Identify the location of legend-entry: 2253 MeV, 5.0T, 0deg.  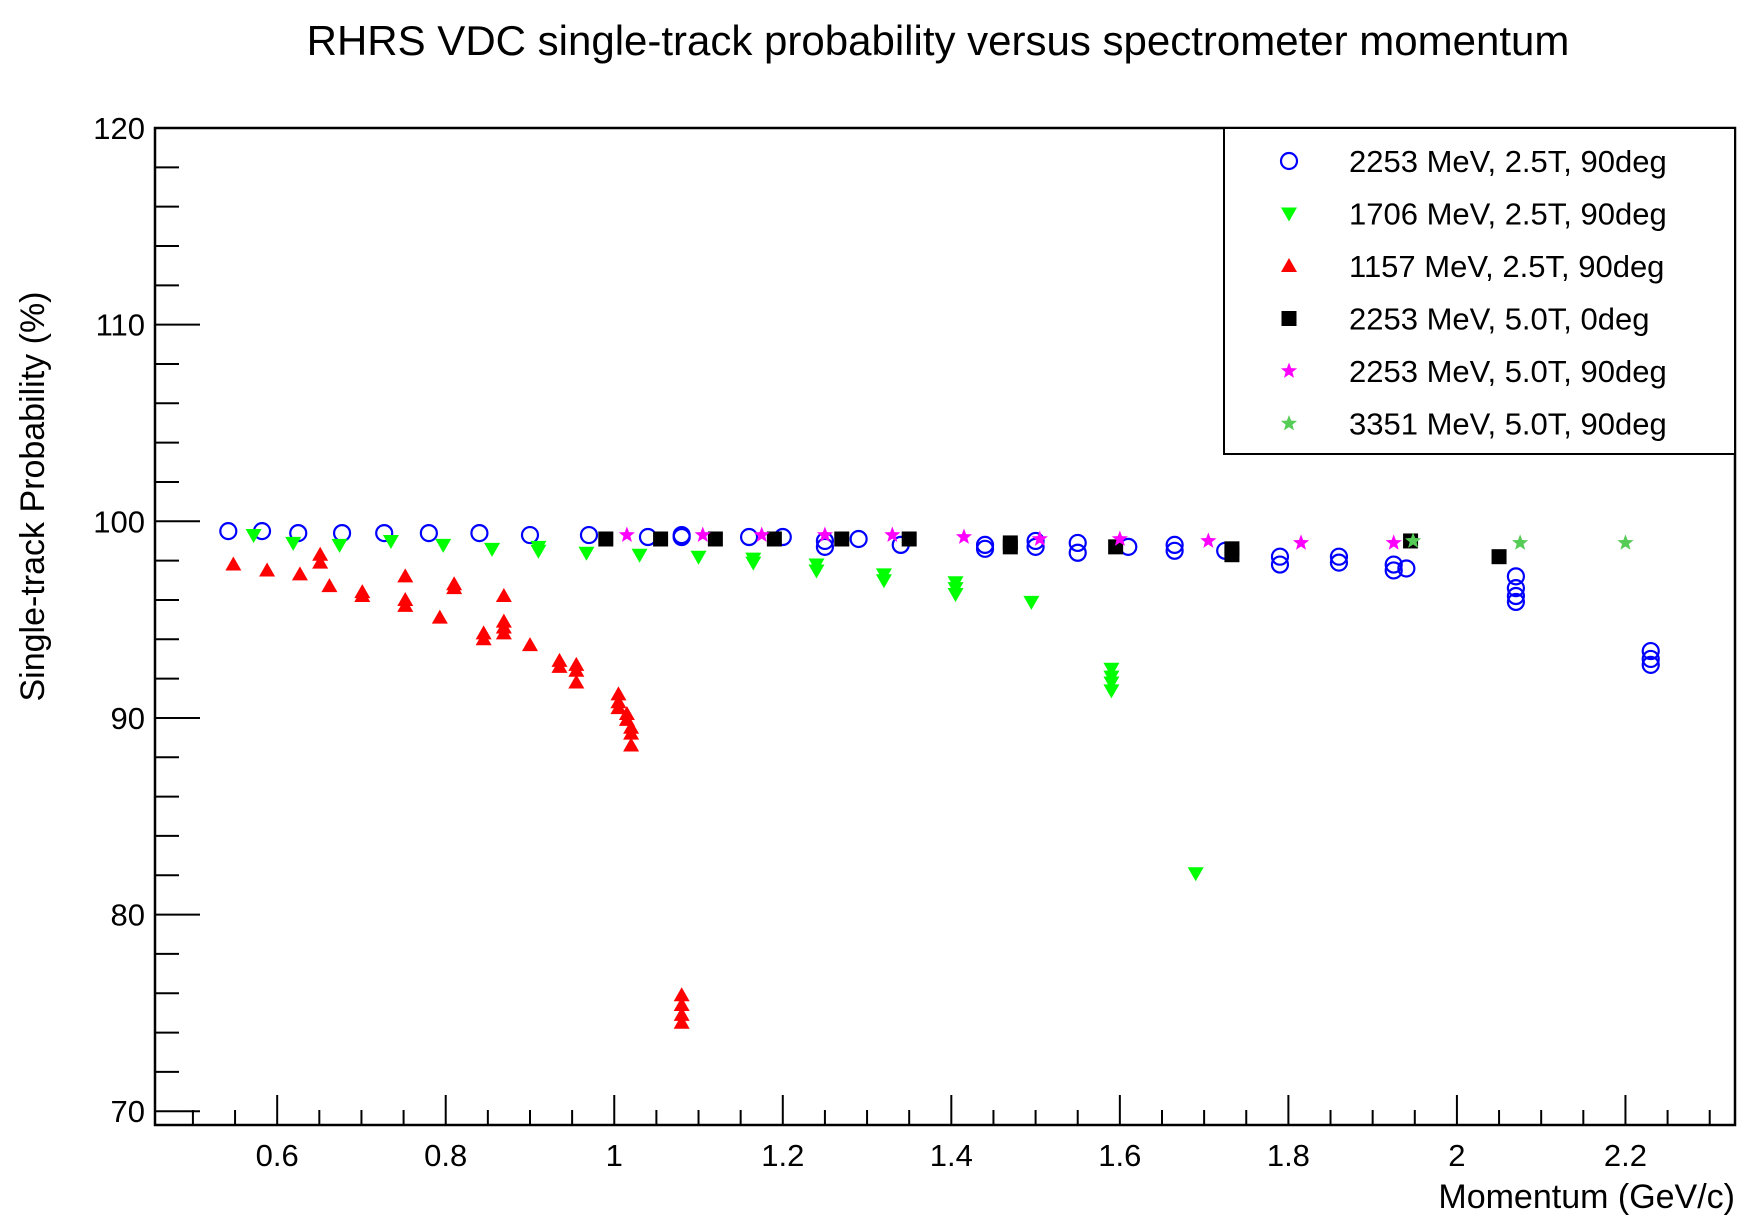
(1465, 319).